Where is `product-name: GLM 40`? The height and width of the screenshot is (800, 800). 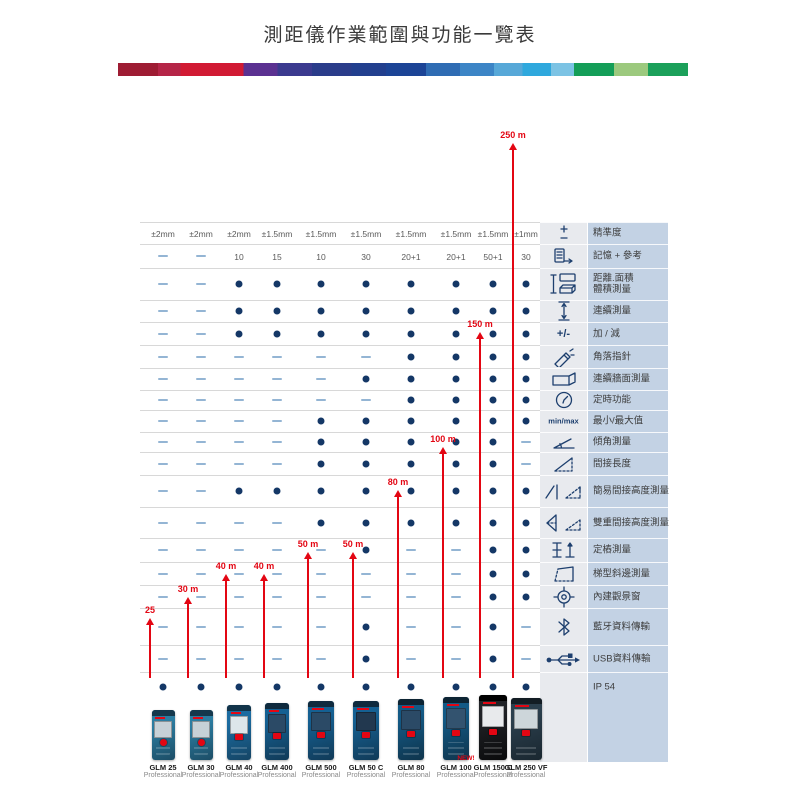
product-name: GLM 40 is located at coordinates (239, 767).